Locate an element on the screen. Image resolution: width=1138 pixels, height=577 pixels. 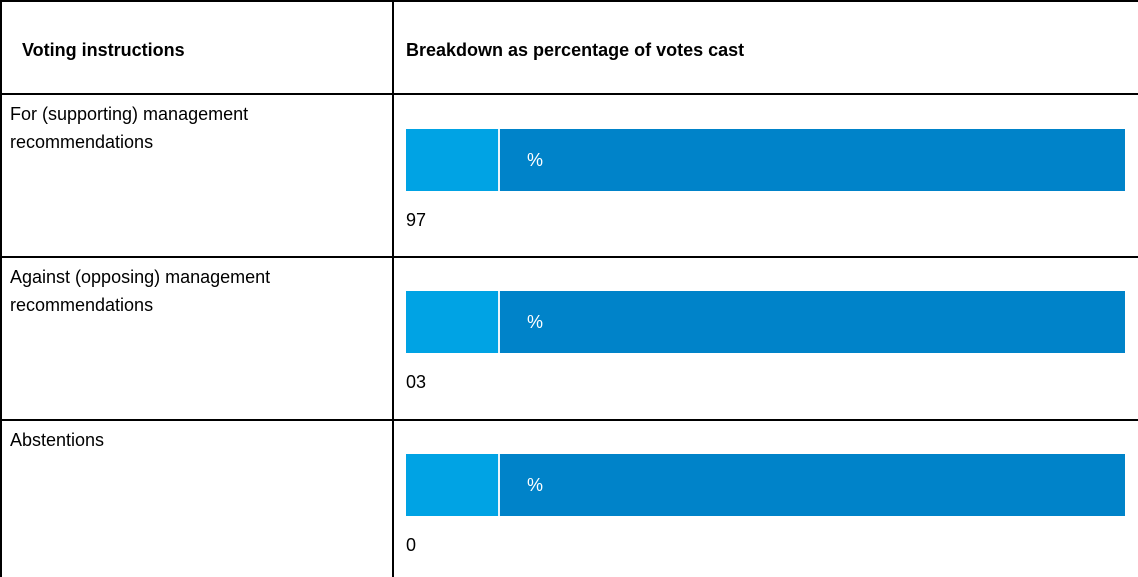
table-left-border is located at coordinates (1, 288).